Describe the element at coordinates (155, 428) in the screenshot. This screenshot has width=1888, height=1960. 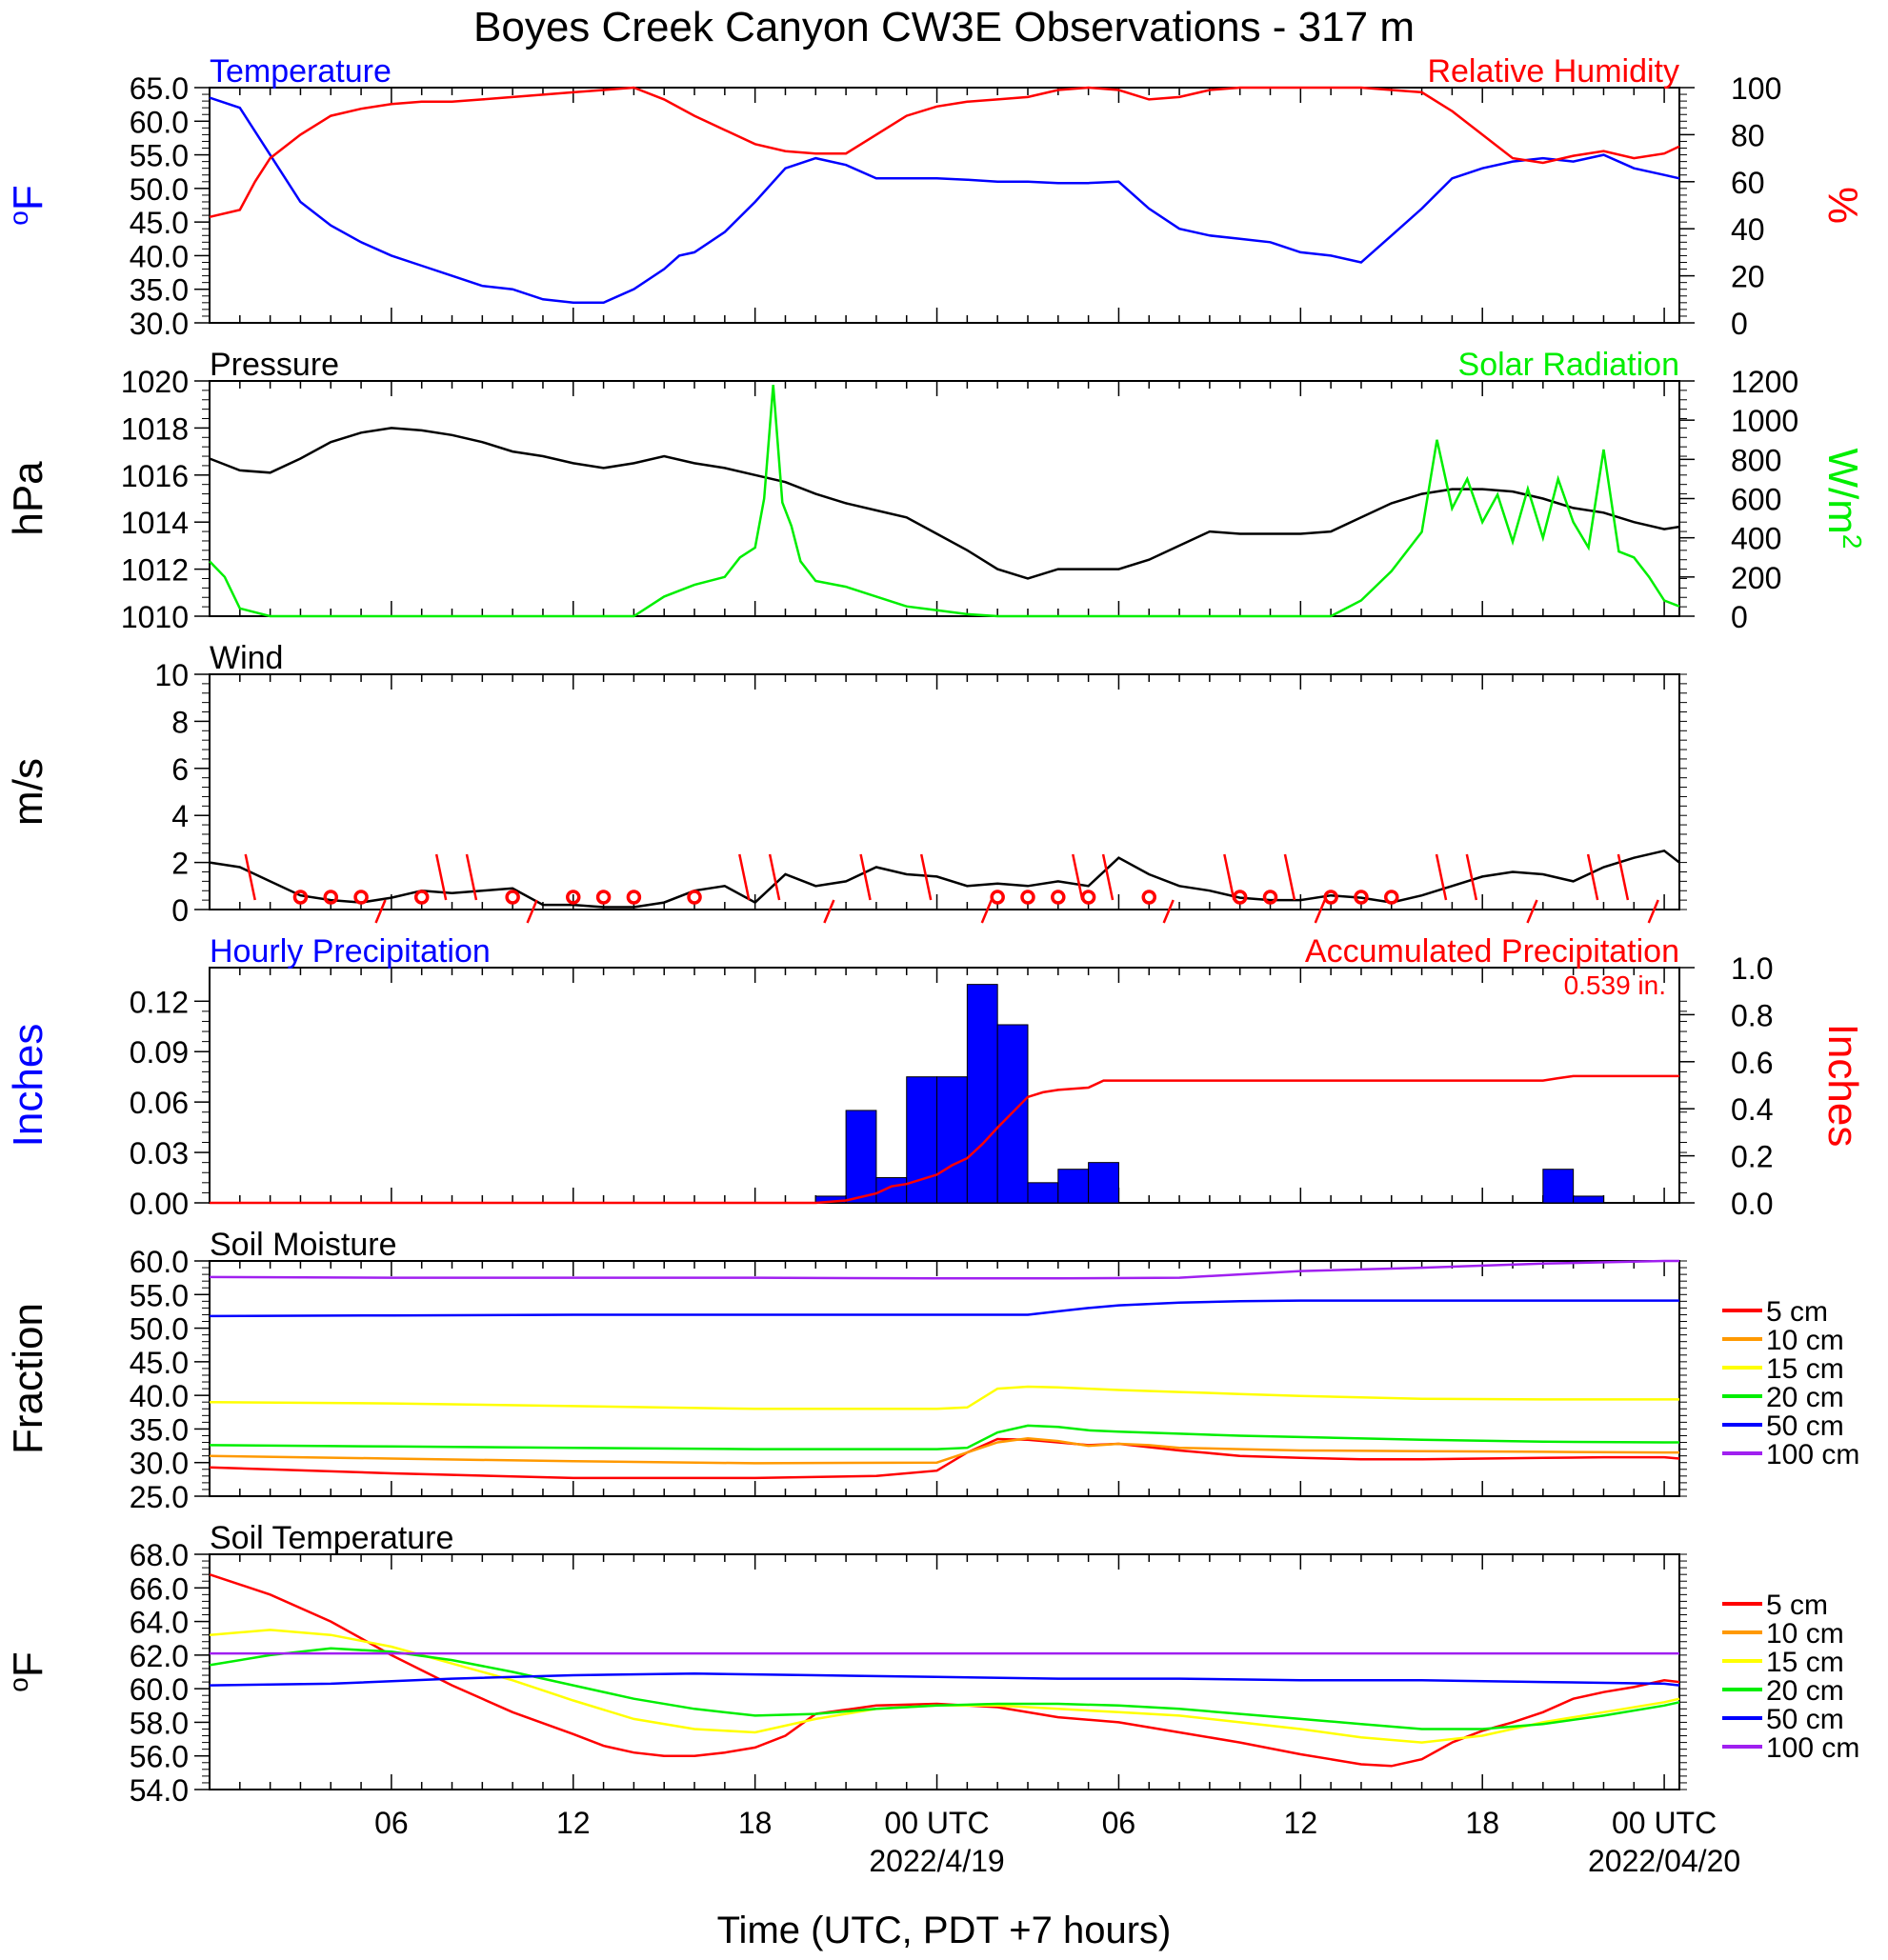
I see `y-tick-label: 1018` at that location.